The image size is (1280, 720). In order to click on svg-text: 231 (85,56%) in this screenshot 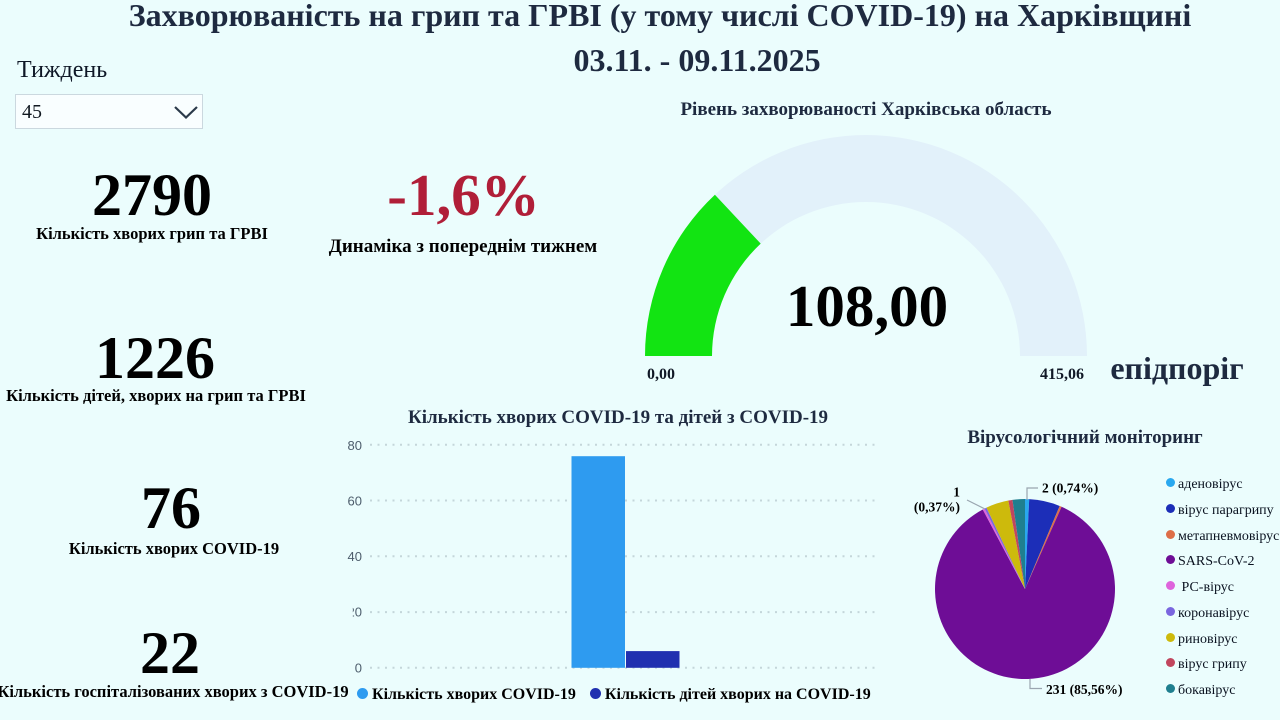, I will do `click(1084, 689)`.